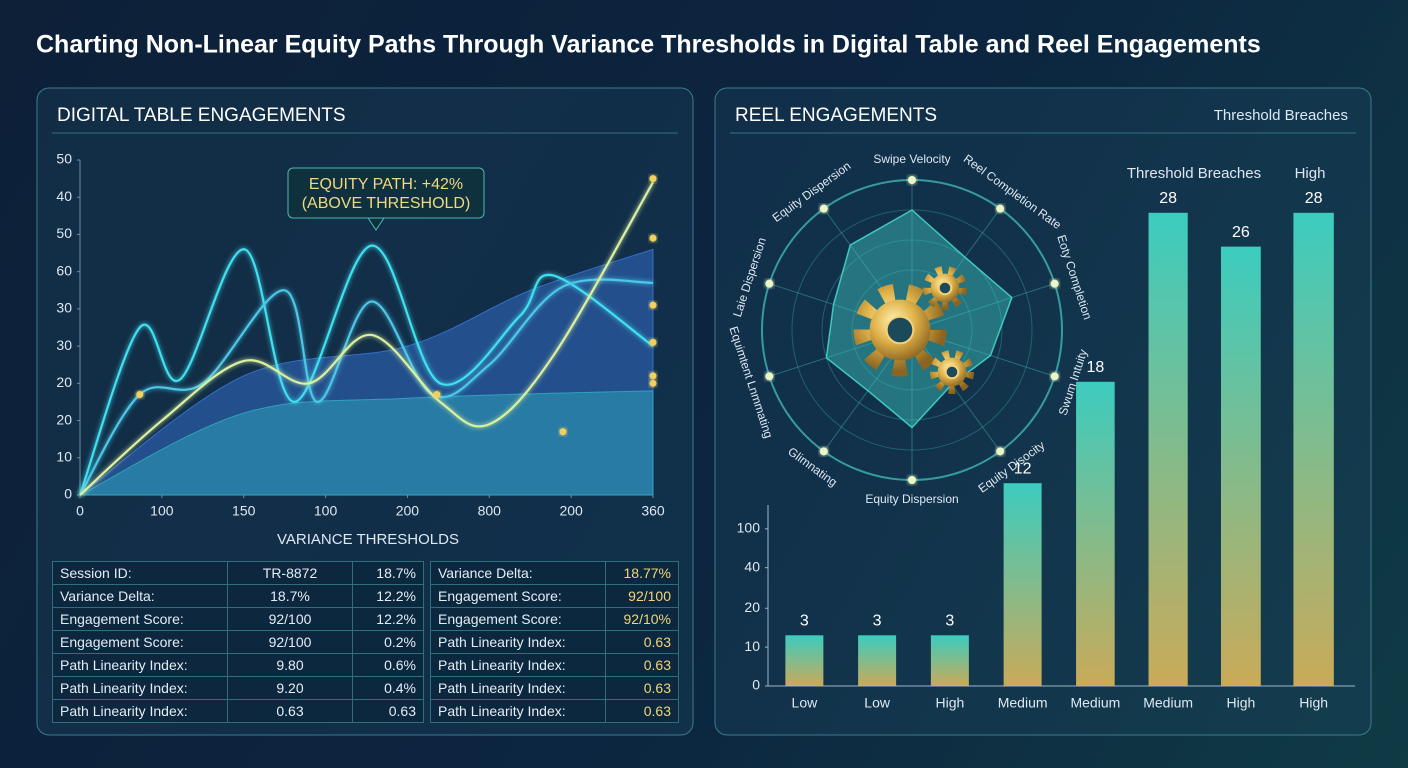 The width and height of the screenshot is (1408, 768). I want to click on x-tick-label: 800, so click(490, 511).